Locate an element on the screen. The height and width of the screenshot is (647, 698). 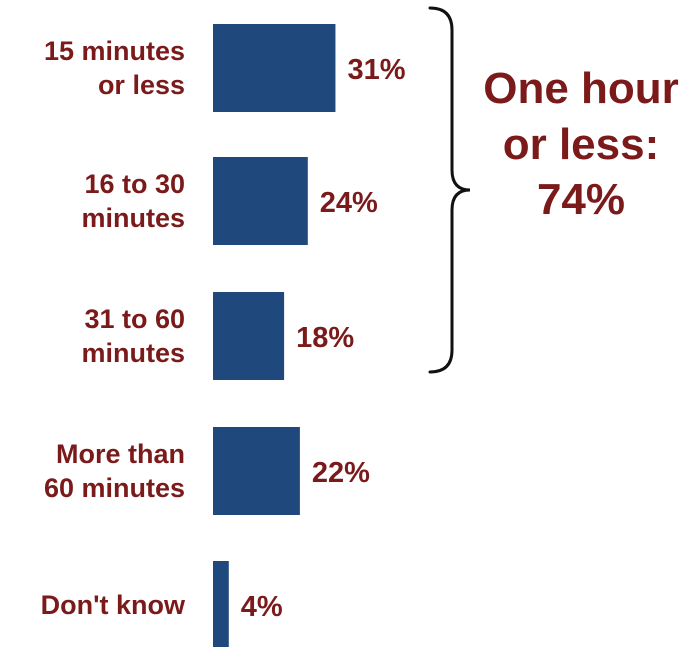
category-label-4-line-1: More than is located at coordinates (120, 454).